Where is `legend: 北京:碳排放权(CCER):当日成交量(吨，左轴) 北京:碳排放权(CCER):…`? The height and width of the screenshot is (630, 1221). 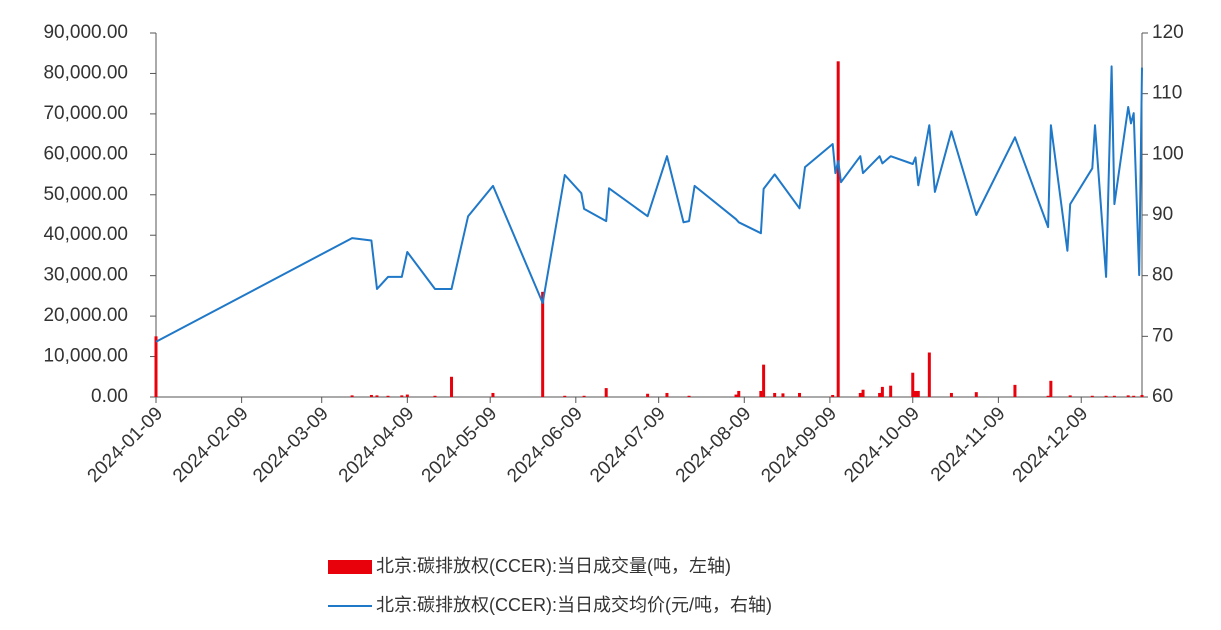 legend: 北京:碳排放权(CCER):当日成交量(吨，左轴) 北京:碳排放权(CCER):… is located at coordinates (550, 585).